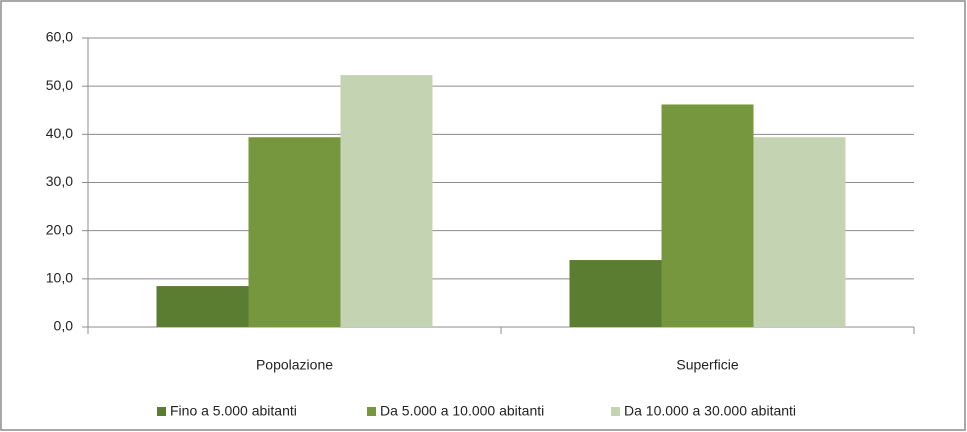  I want to click on y-tick-label: 10,0, so click(59, 278).